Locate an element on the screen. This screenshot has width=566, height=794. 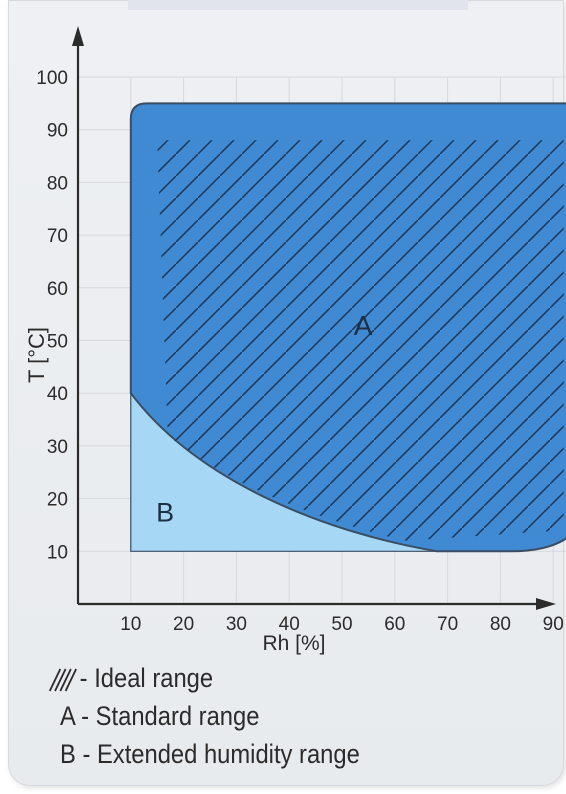
x-tick-label: 50 is located at coordinates (341, 624).